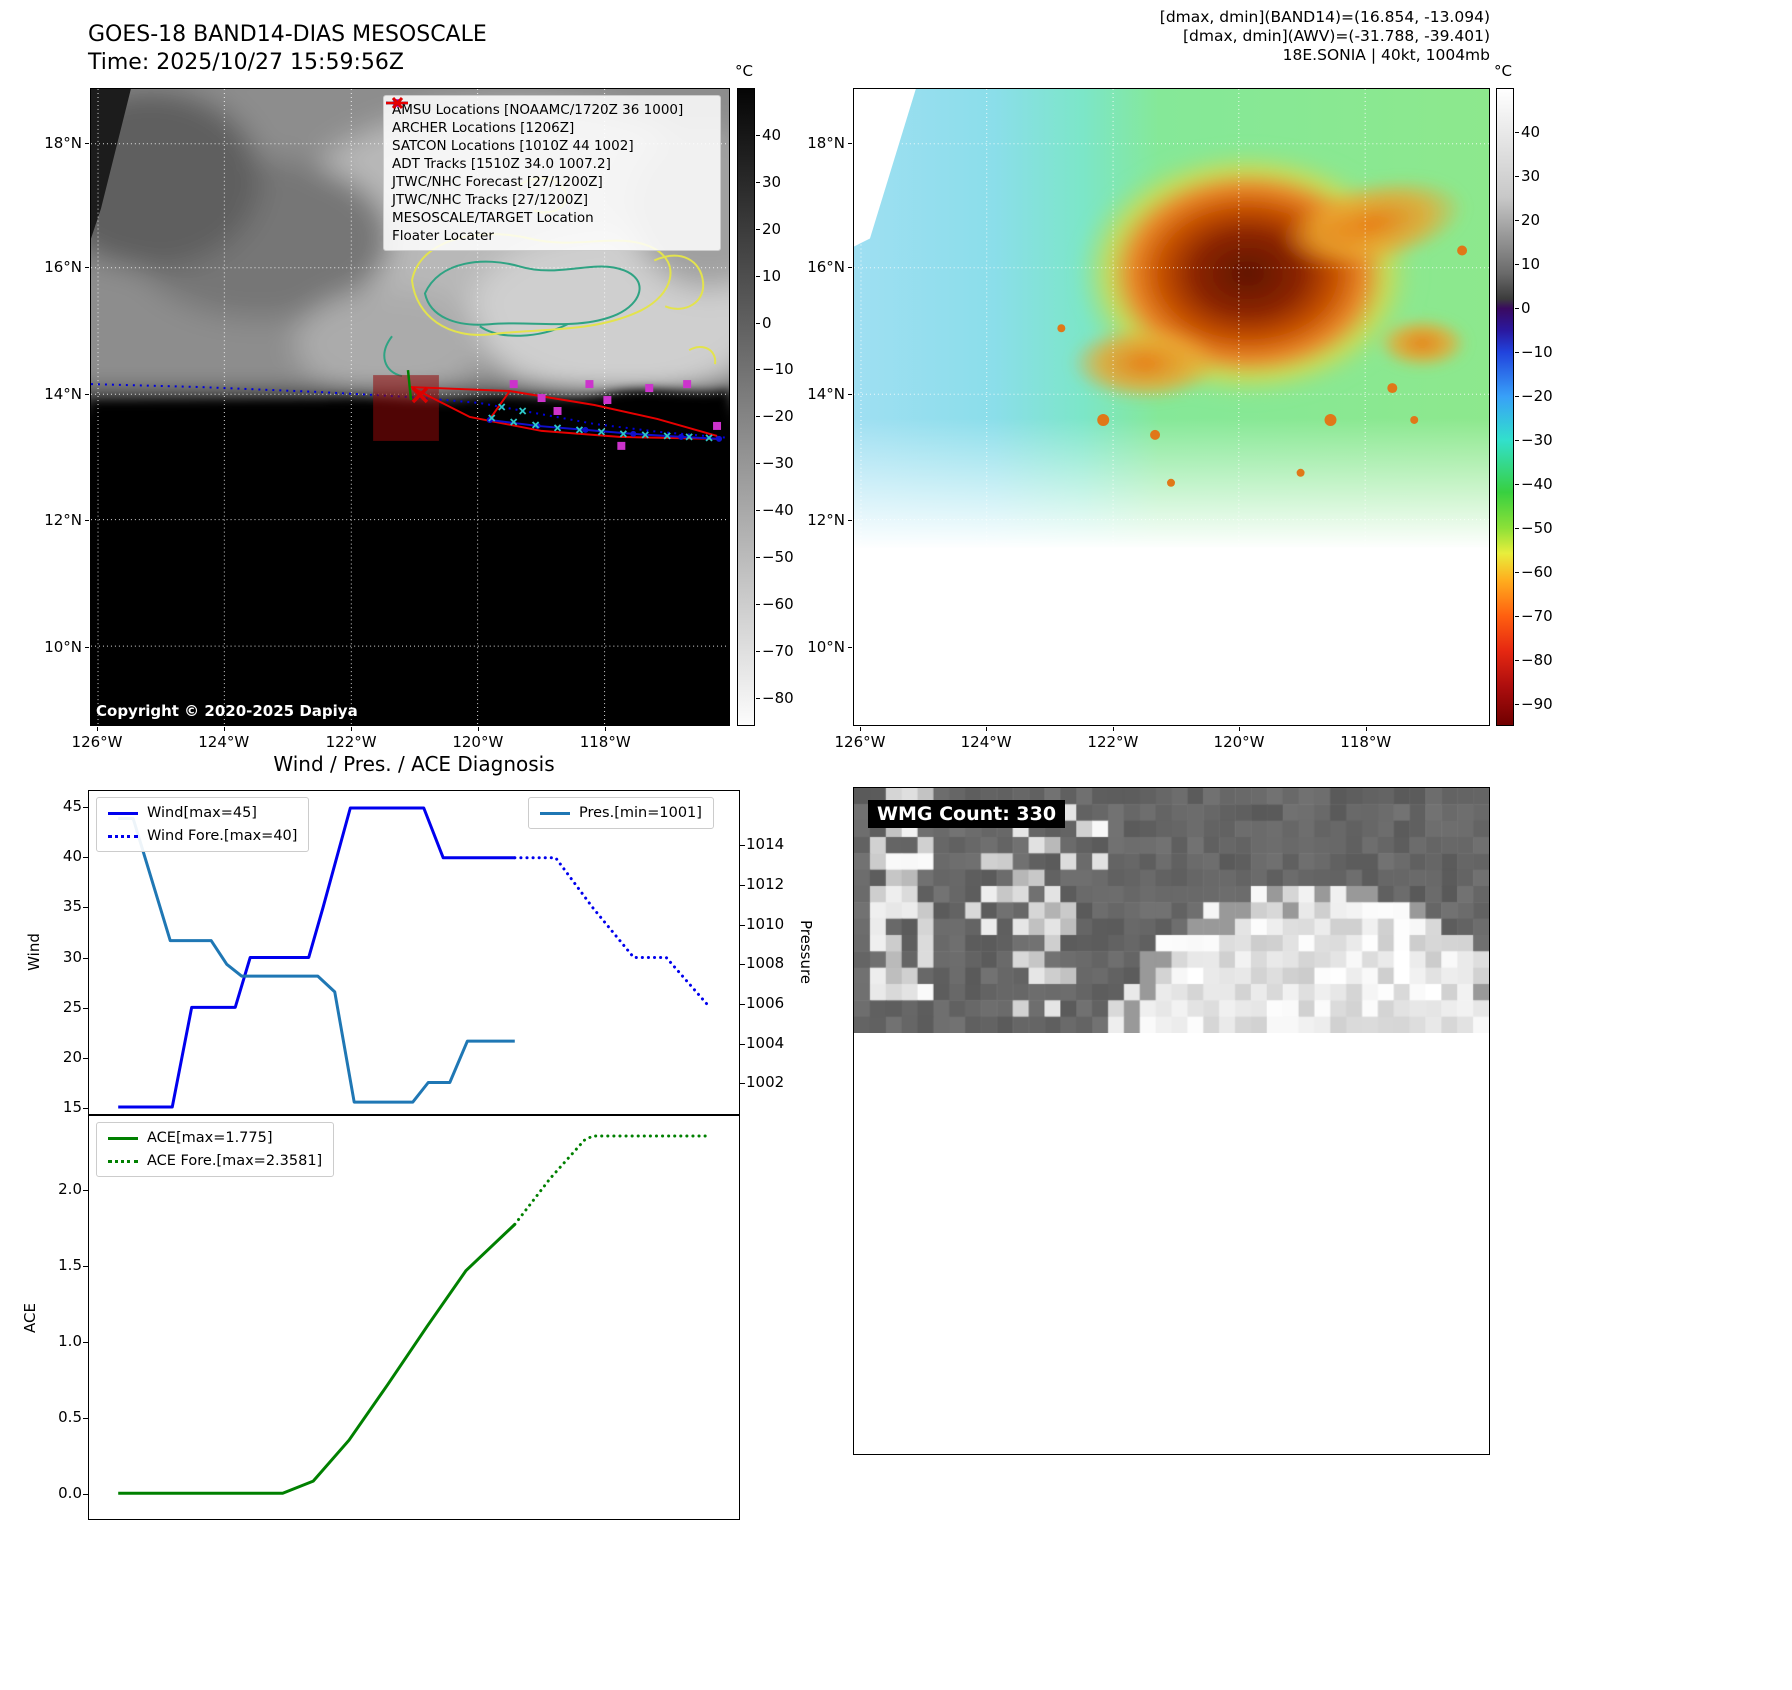 This screenshot has height=1690, width=1792. I want to click on ace-legend: ACE[max=1.775] ACE Fore.[max=2.3581], so click(215, 1149).